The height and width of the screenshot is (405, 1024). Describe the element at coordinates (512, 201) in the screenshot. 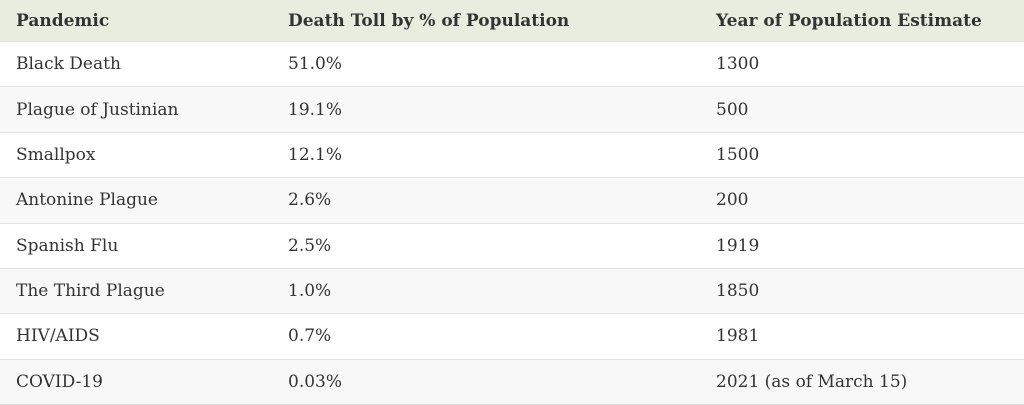

I see `table-row: Antonine Plague 2.6% 200` at that location.